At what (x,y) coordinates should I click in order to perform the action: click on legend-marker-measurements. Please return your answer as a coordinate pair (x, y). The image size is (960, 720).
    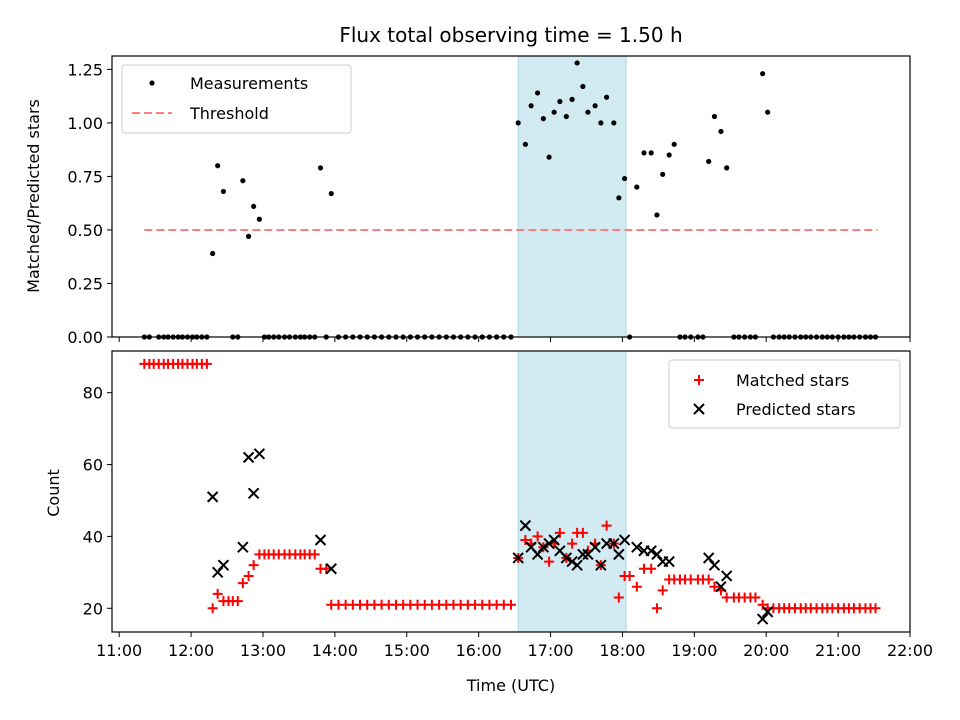
    Looking at the image, I should click on (152, 83).